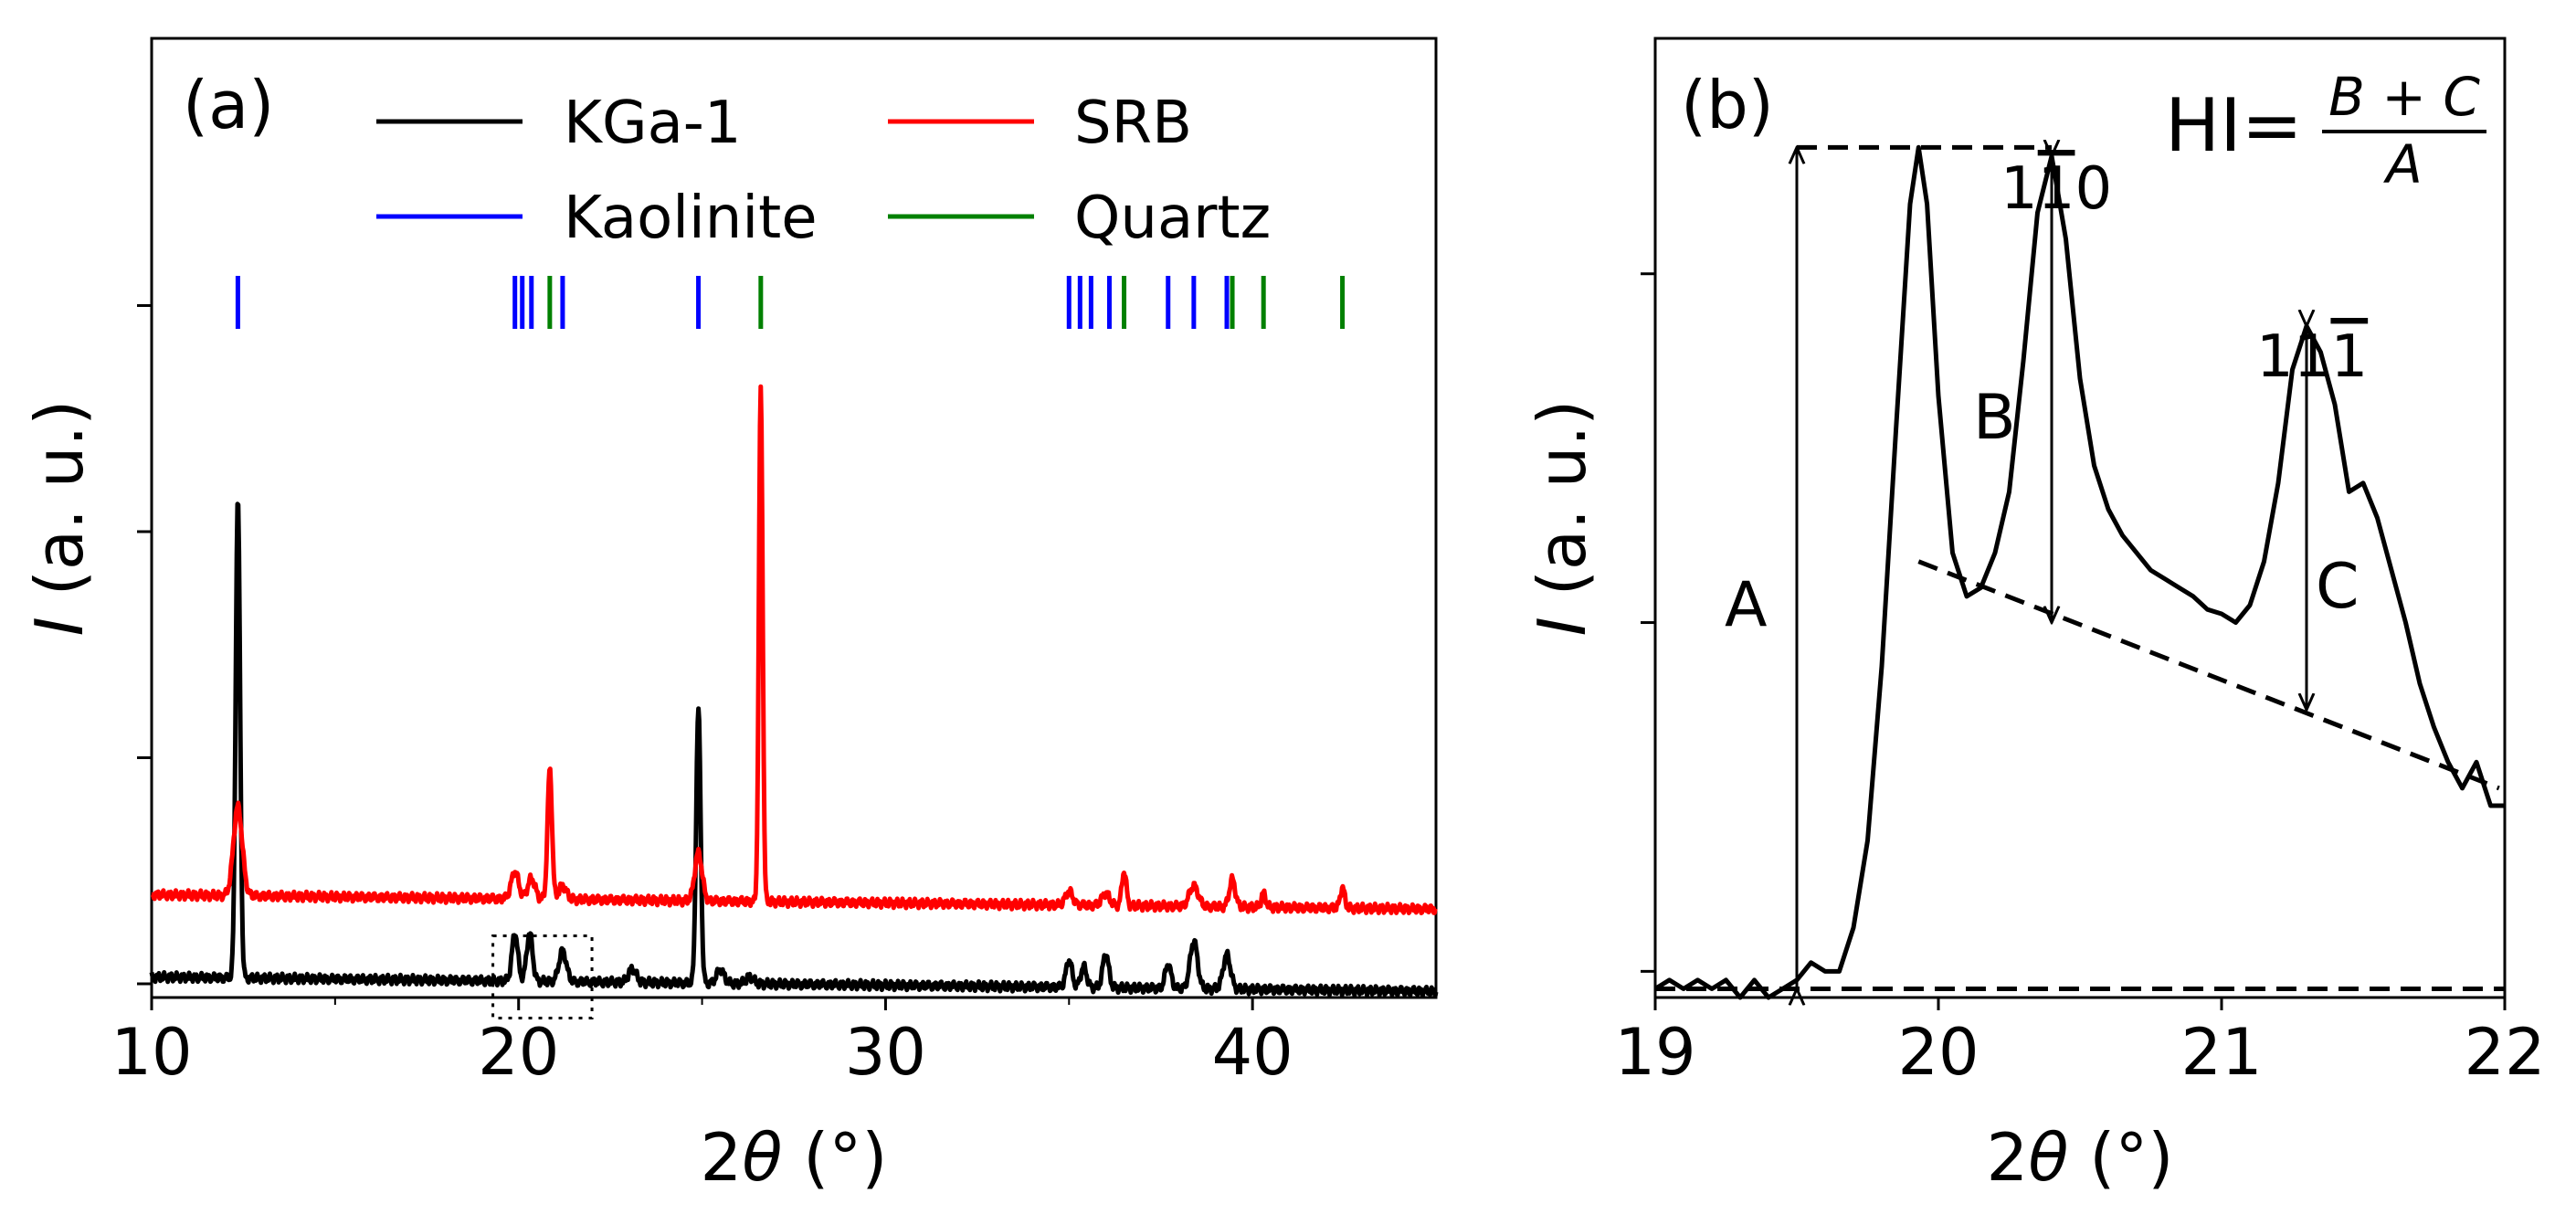  Describe the element at coordinates (794, 1157) in the screenshot. I see `panel-a-xlabel: 2θ (°)` at that location.